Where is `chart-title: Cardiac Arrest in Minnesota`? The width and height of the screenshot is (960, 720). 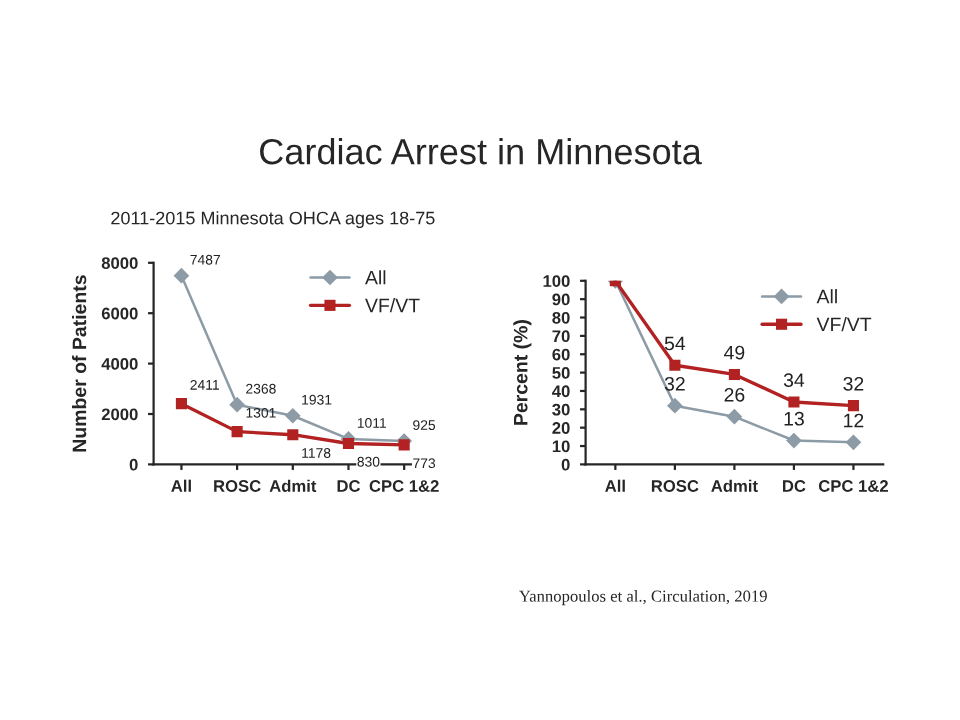 chart-title: Cardiac Arrest in Minnesota is located at coordinates (481, 151).